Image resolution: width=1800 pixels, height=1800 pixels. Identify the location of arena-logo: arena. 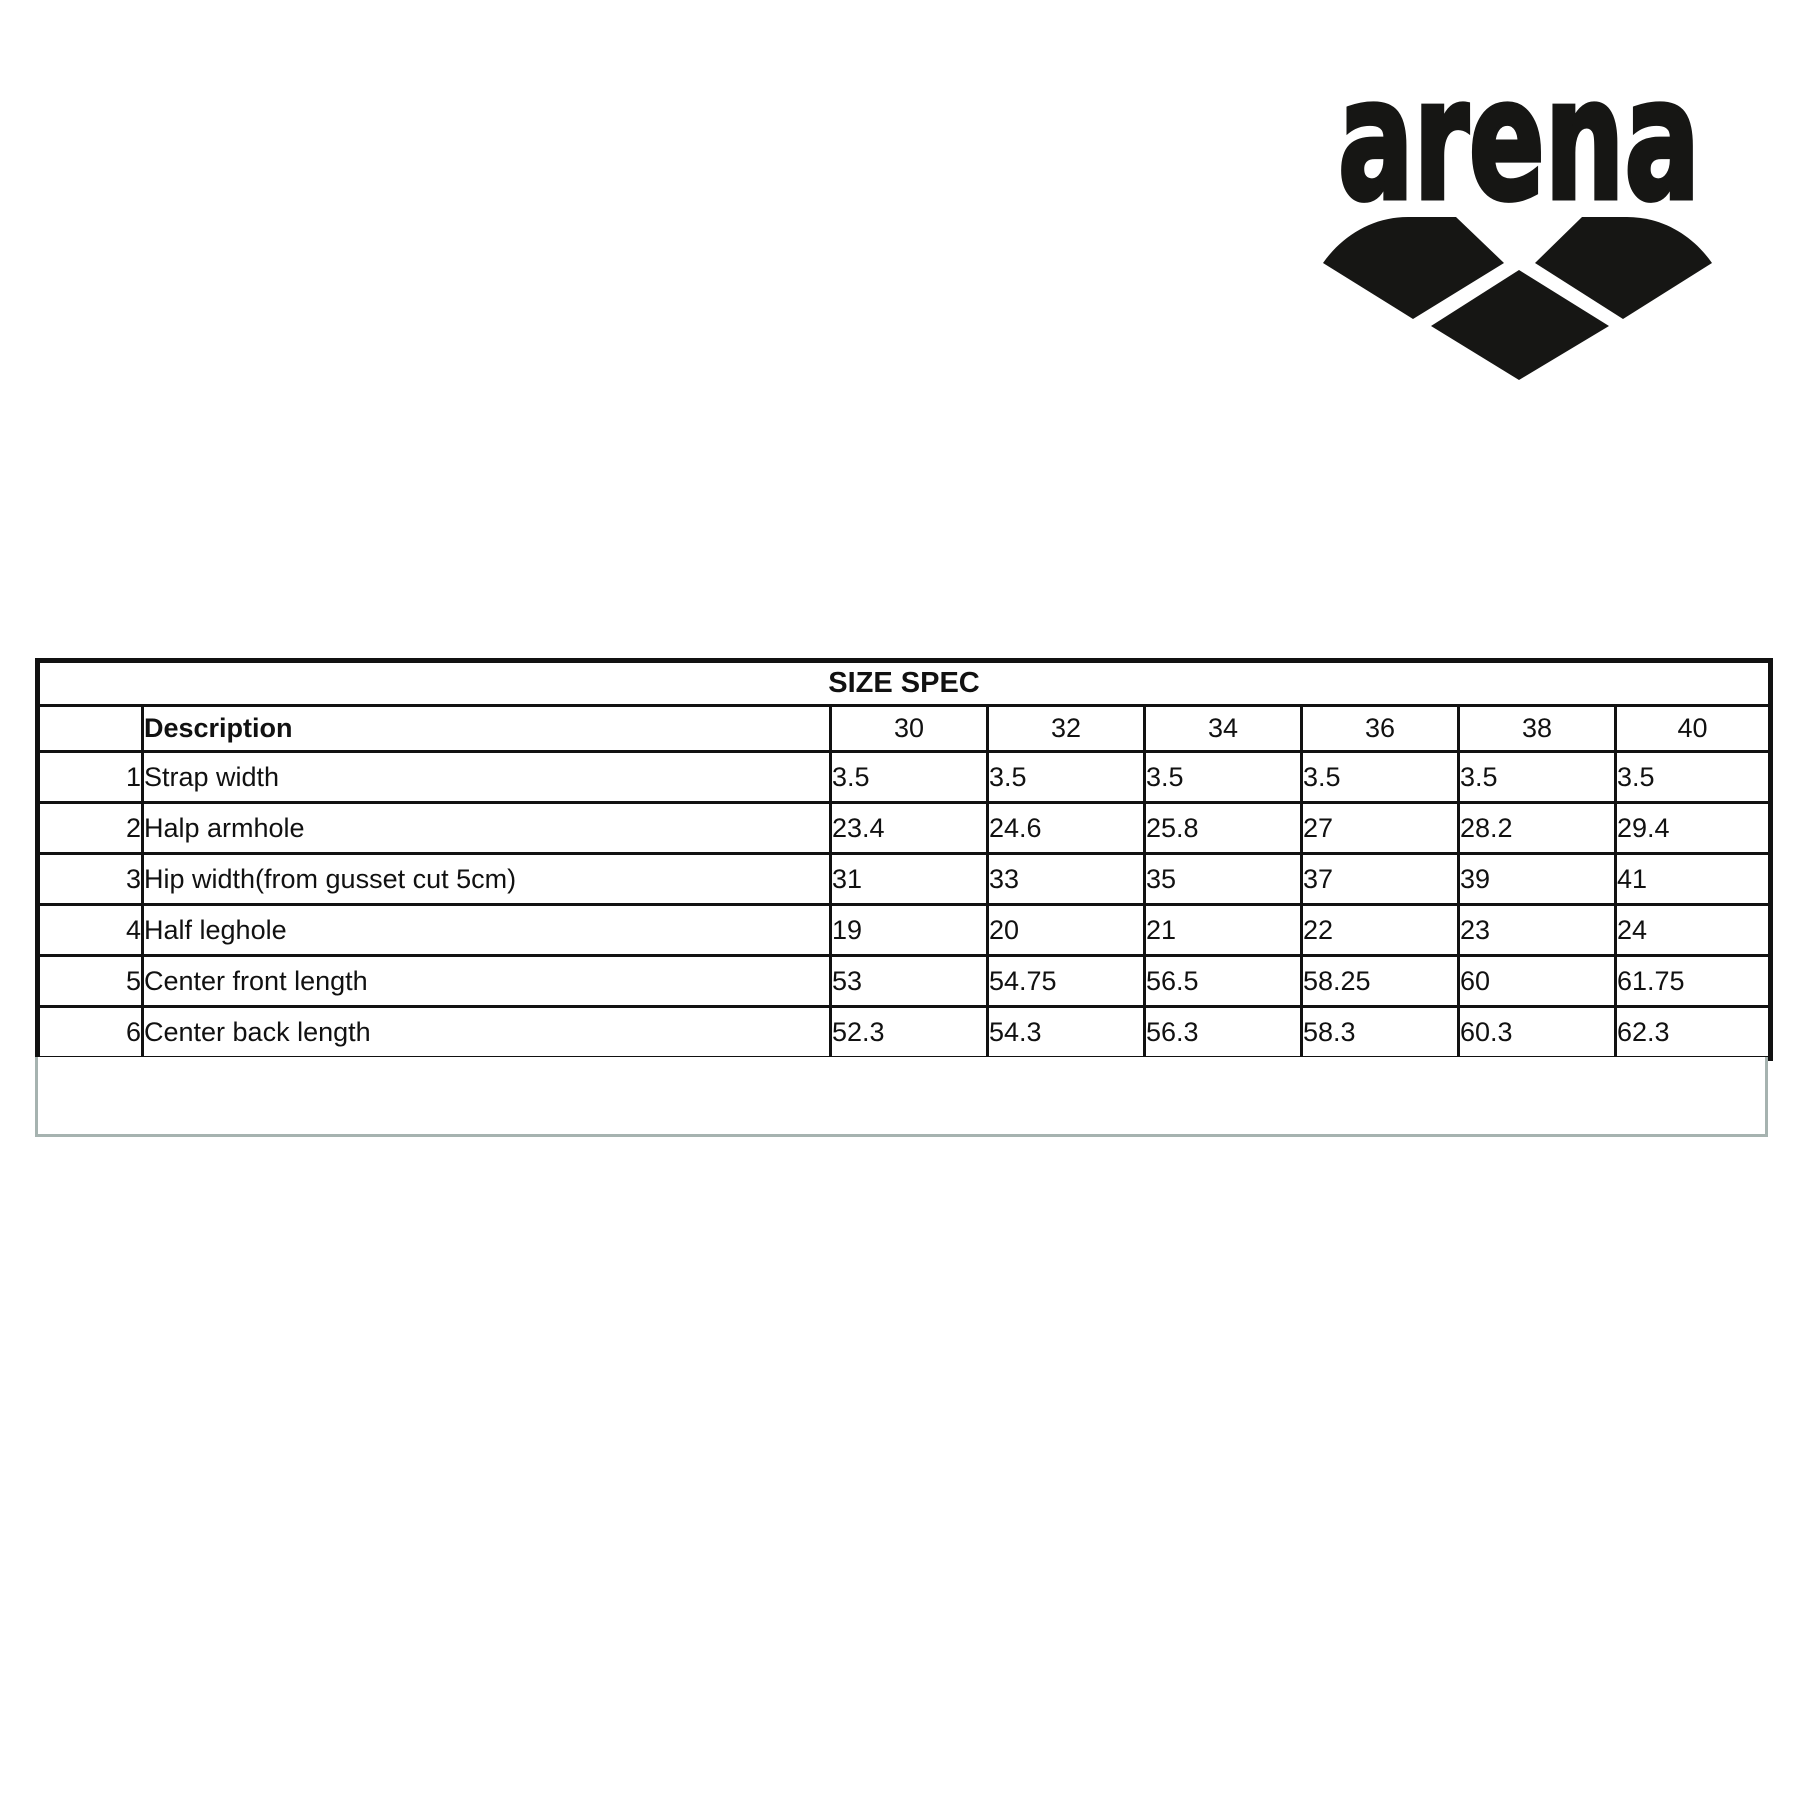
(1517, 212).